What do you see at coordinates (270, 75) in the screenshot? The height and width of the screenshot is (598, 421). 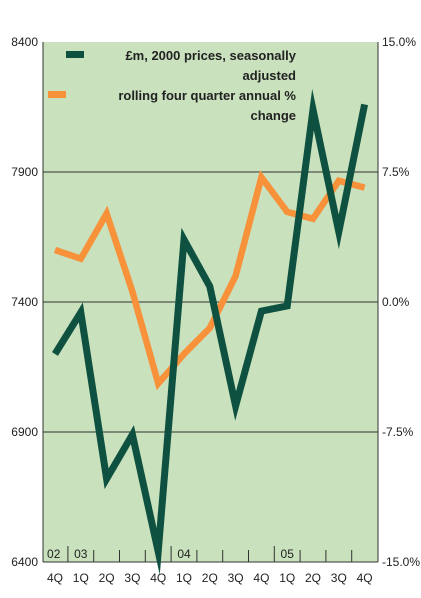 I see `legend-label: adjusted` at bounding box center [270, 75].